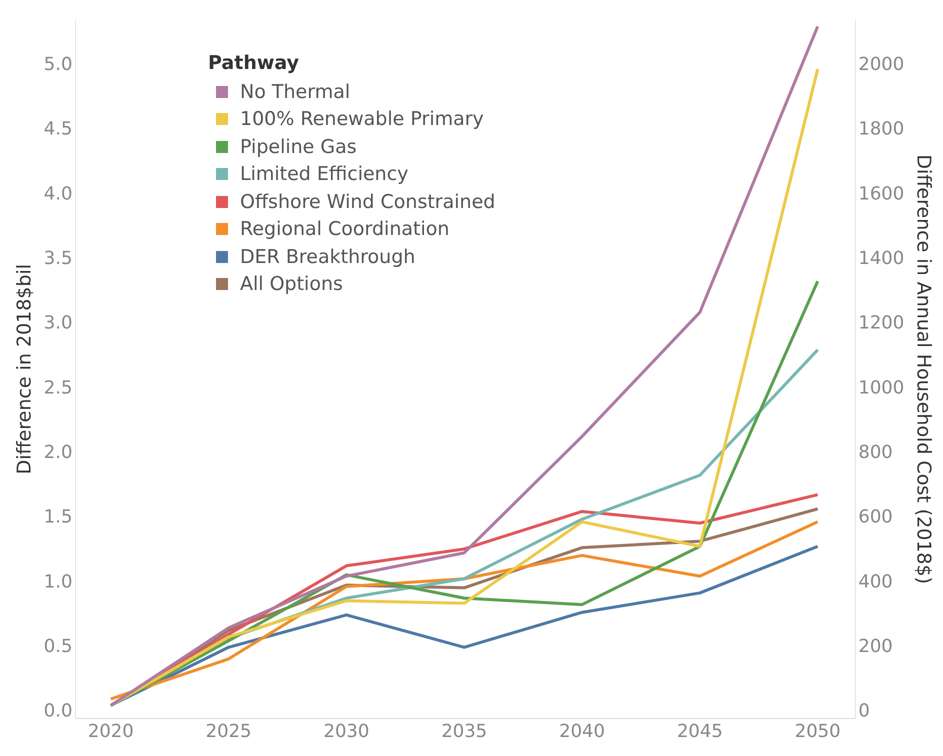  Describe the element at coordinates (875, 452) in the screenshot. I see `y2-tick-label: 800` at that location.